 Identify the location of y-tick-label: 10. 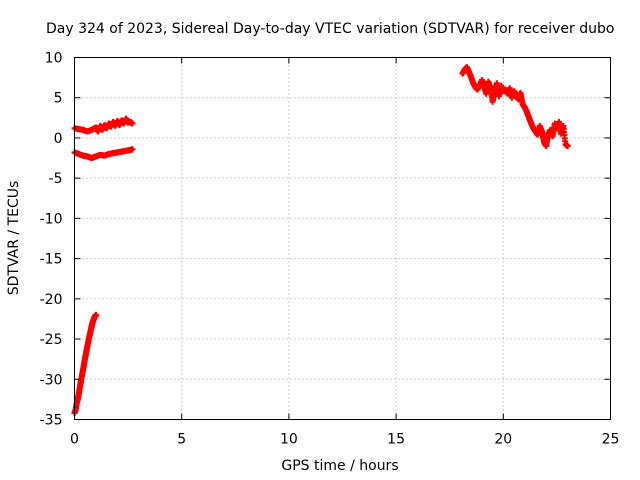
(54, 59).